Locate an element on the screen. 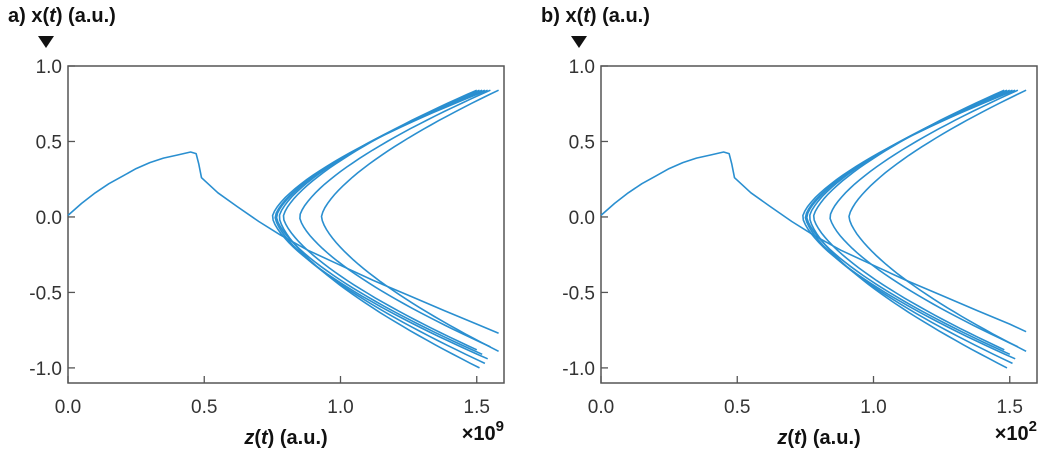 Image resolution: width=1050 pixels, height=455 pixels. y-axis-title: b) x(t) (a.u.) is located at coordinates (595, 16).